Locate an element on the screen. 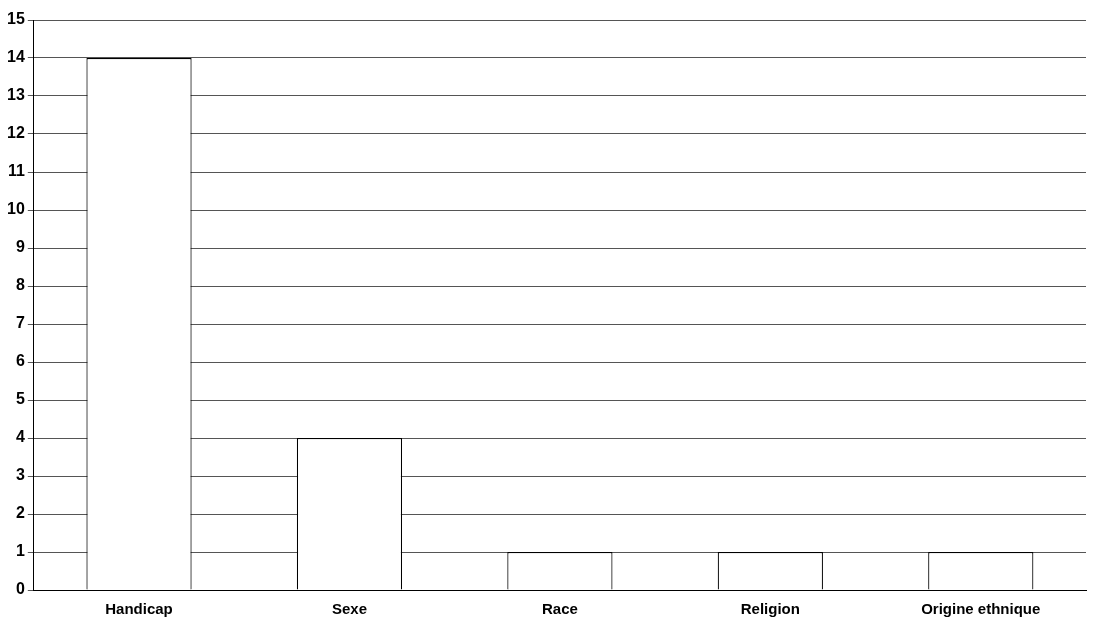 The height and width of the screenshot is (626, 1094). y-tick-label: 2 is located at coordinates (20, 513).